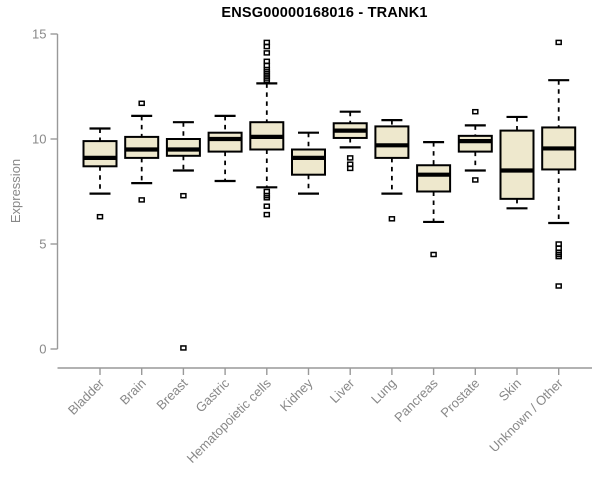 This screenshot has height=500, width=600. I want to click on x-tick-label: Skin, so click(510, 390).